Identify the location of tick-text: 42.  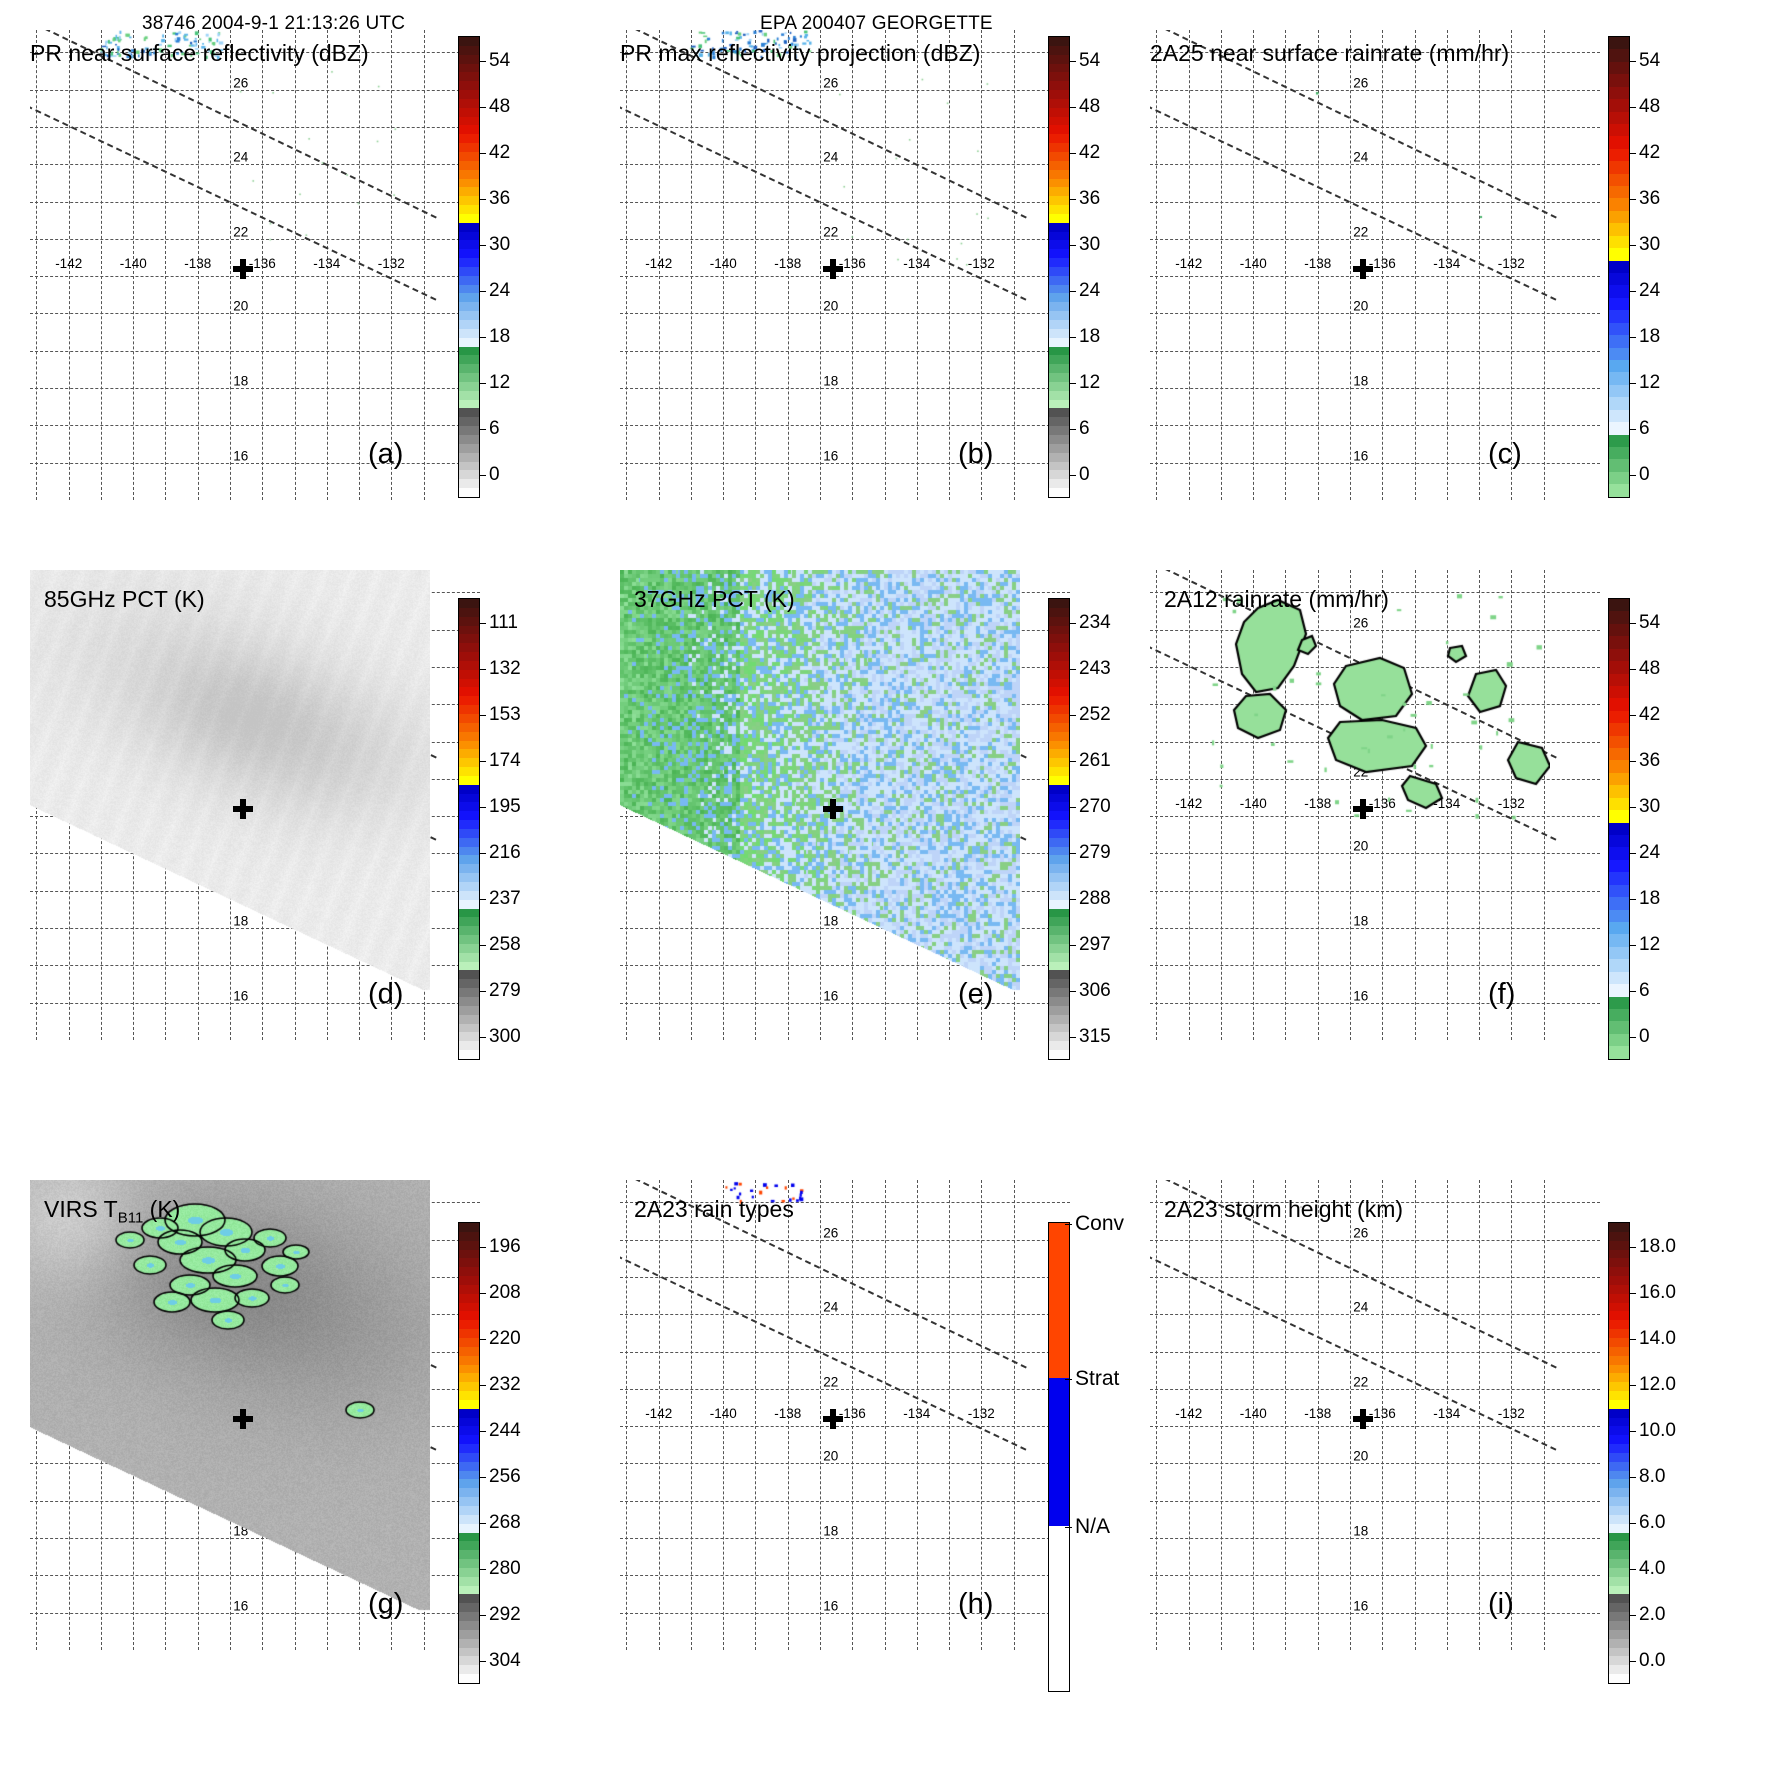
(1650, 715).